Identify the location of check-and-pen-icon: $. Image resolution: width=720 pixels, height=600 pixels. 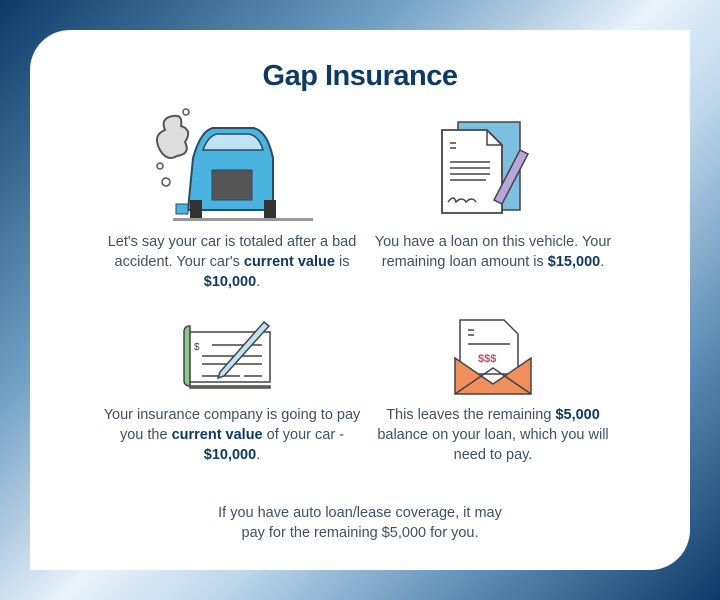
(227, 354).